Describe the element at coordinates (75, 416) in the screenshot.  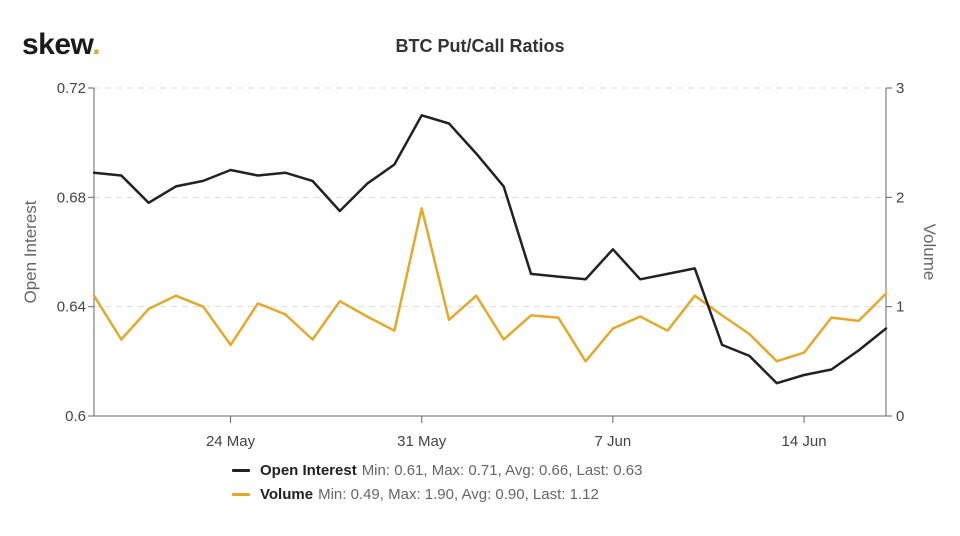
I see `y-left-tick-label: 0.6` at that location.